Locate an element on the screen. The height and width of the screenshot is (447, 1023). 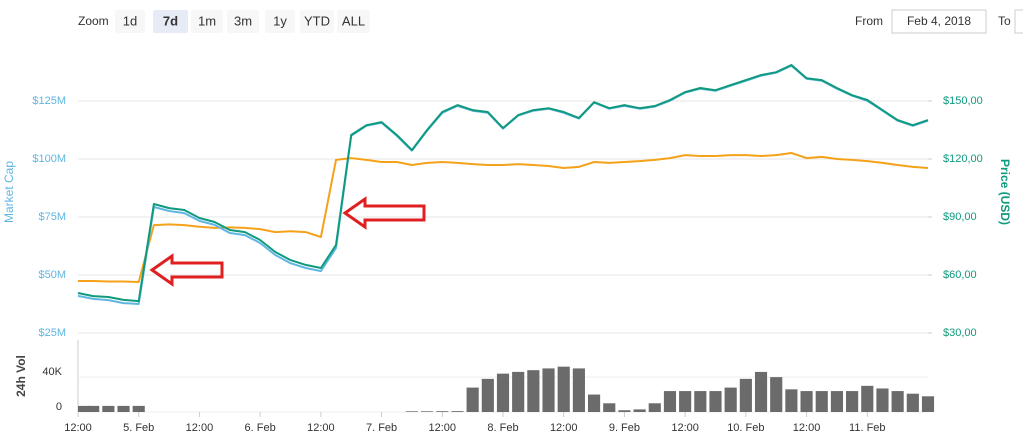
zoom-button-label: 1d is located at coordinates (130, 20).